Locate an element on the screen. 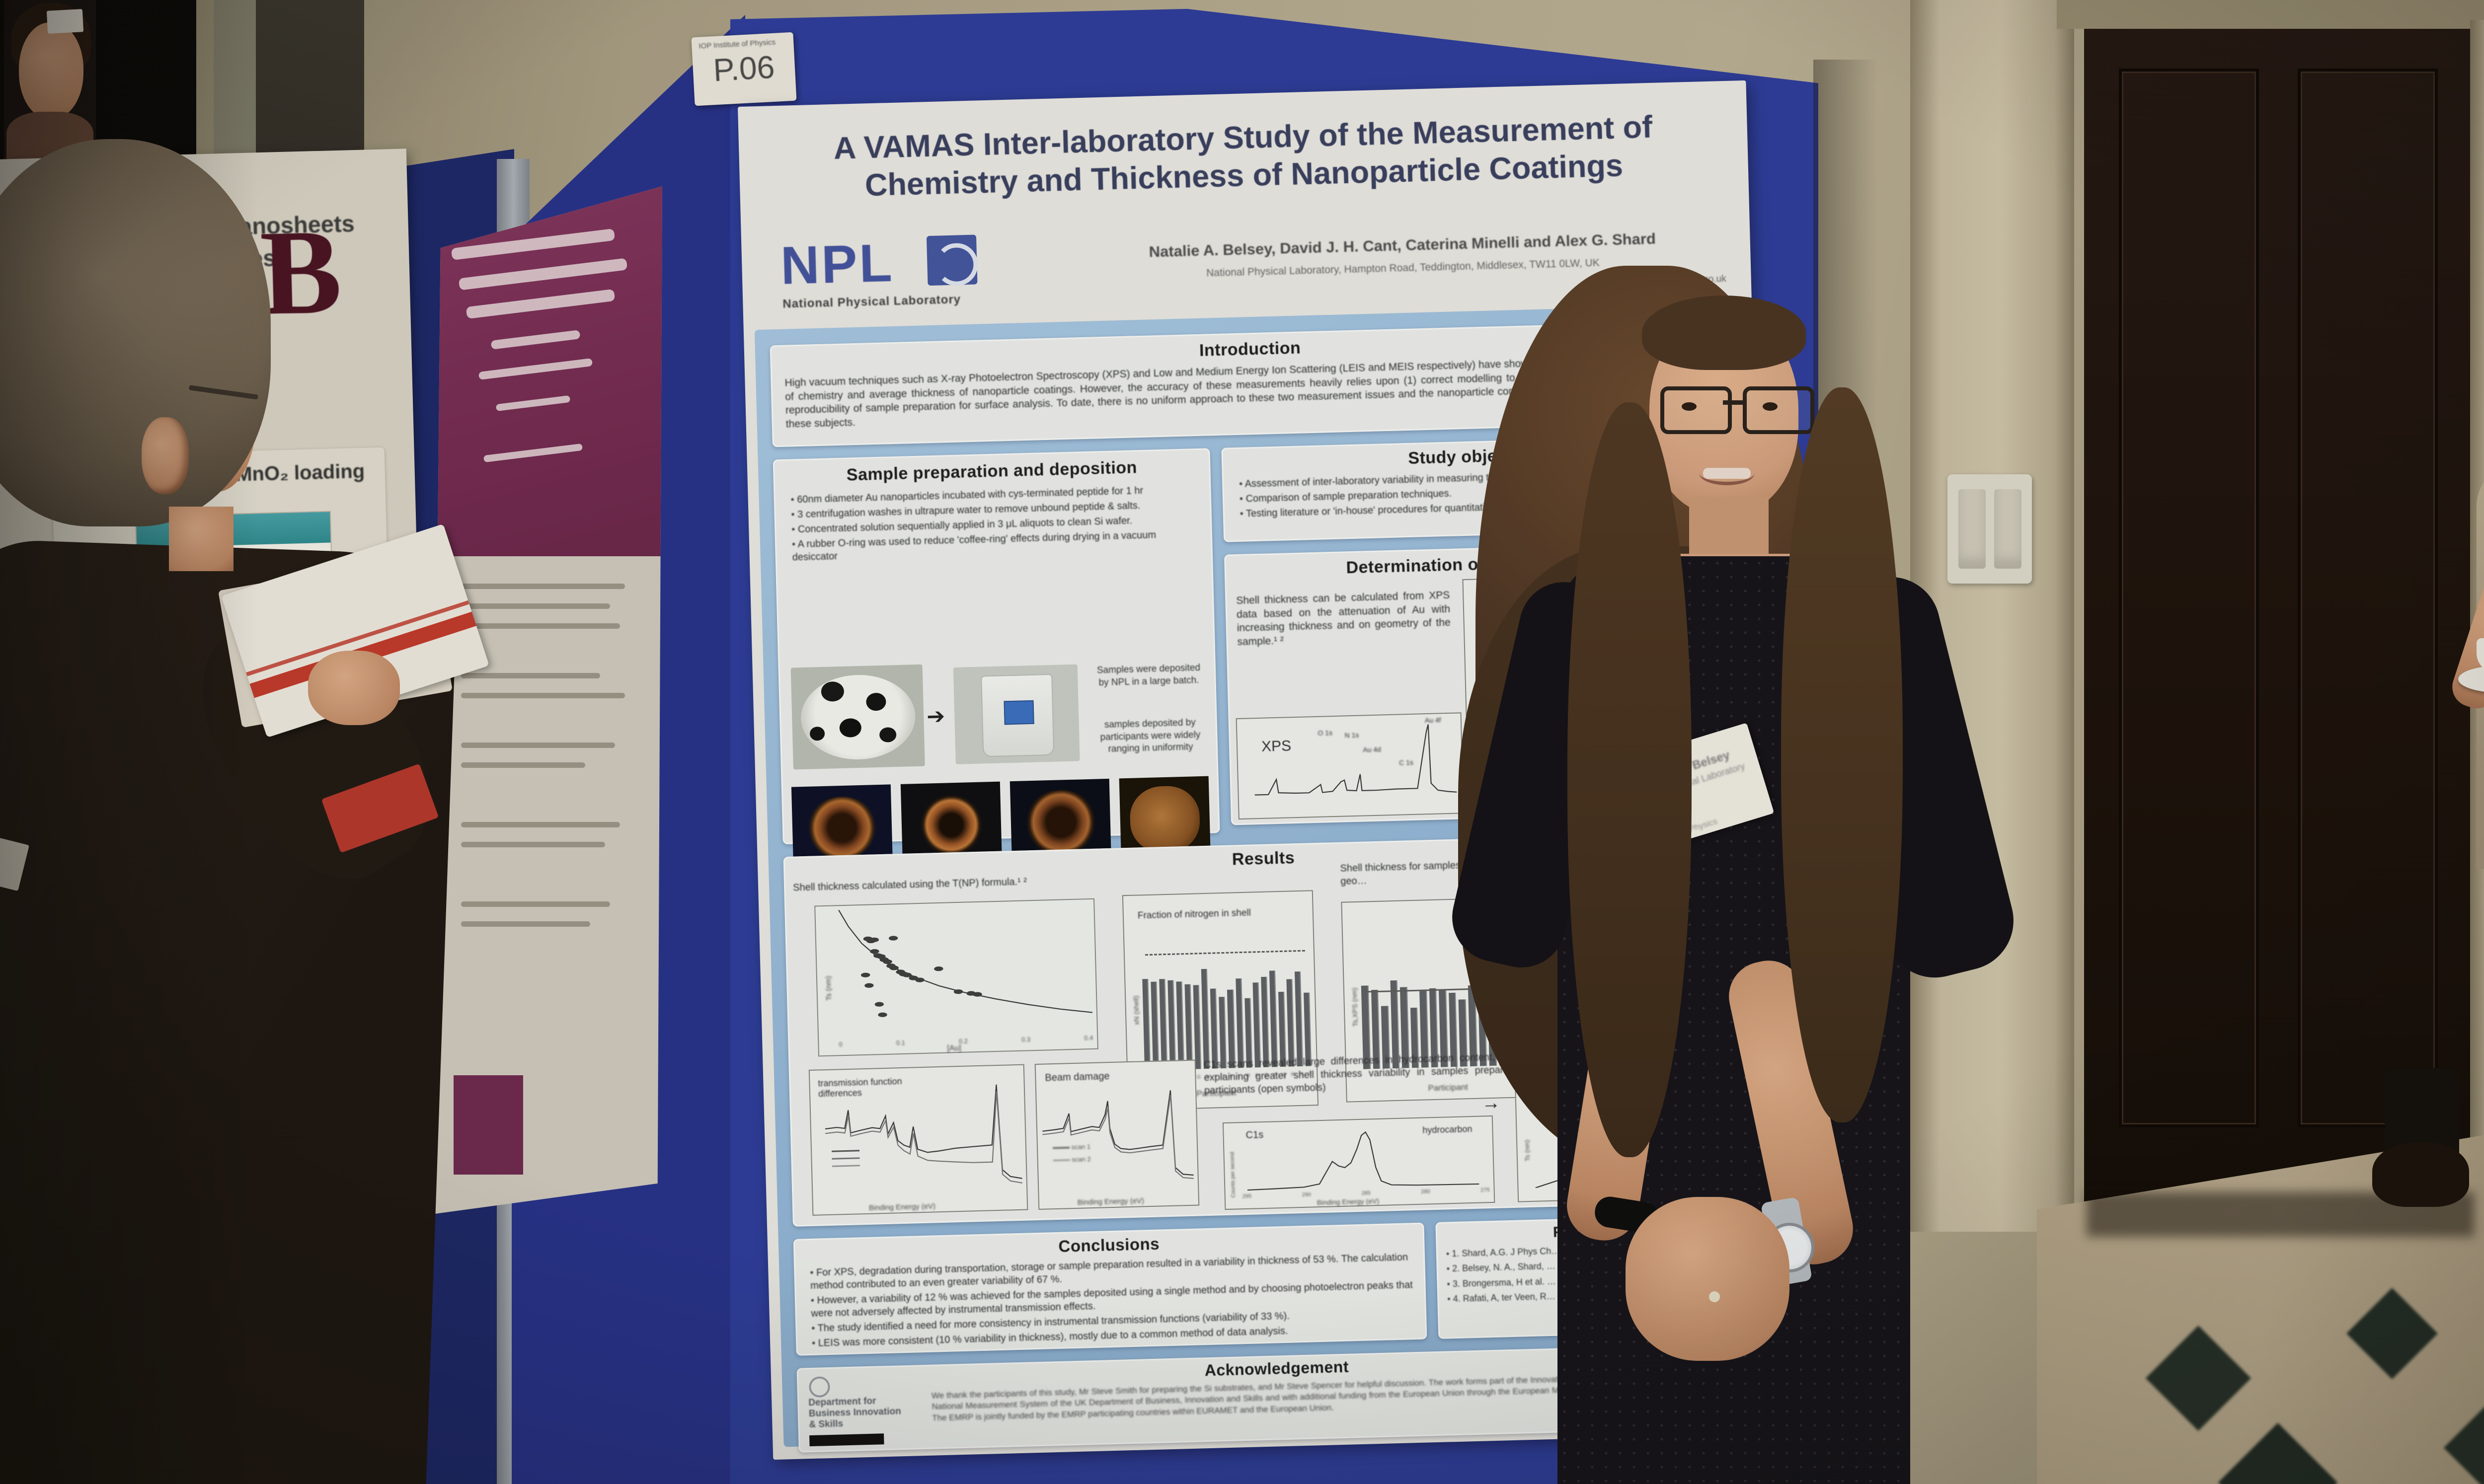 The image size is (2484, 1484). dish is located at coordinates (858, 717).